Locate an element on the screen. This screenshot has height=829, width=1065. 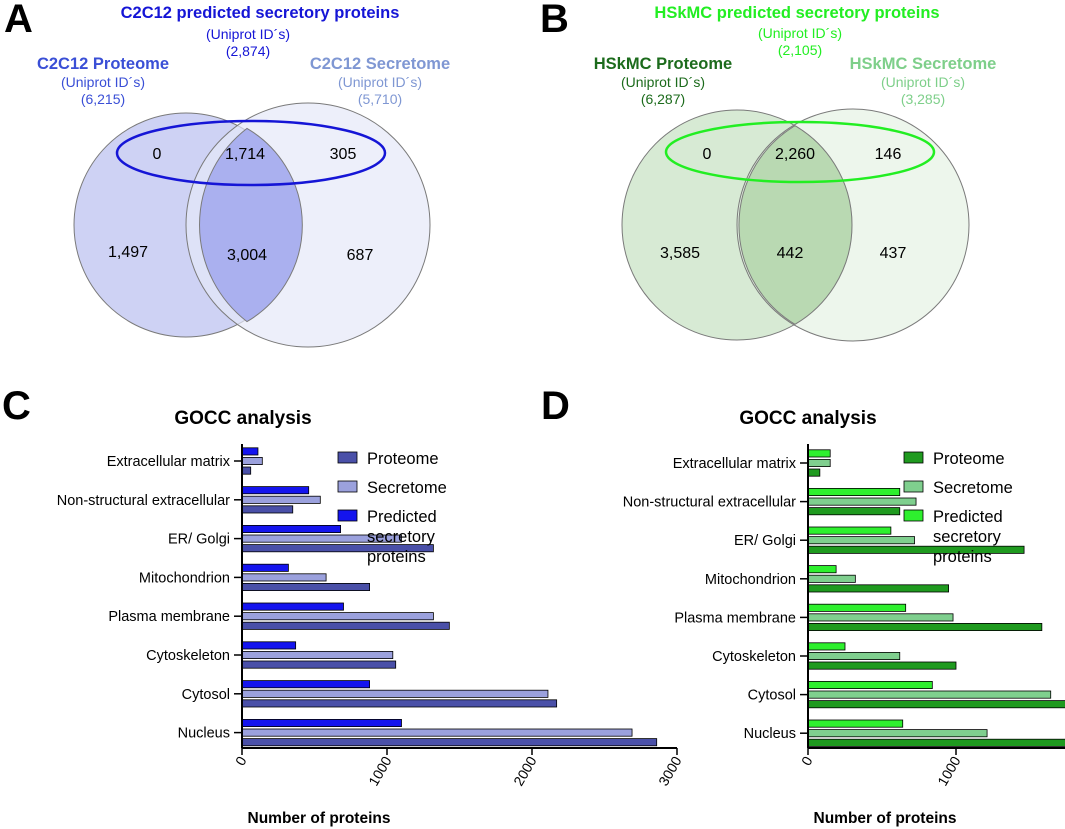
predicted-title-b: HSkMC predicted secretory proteins is located at coordinates (796, 13).